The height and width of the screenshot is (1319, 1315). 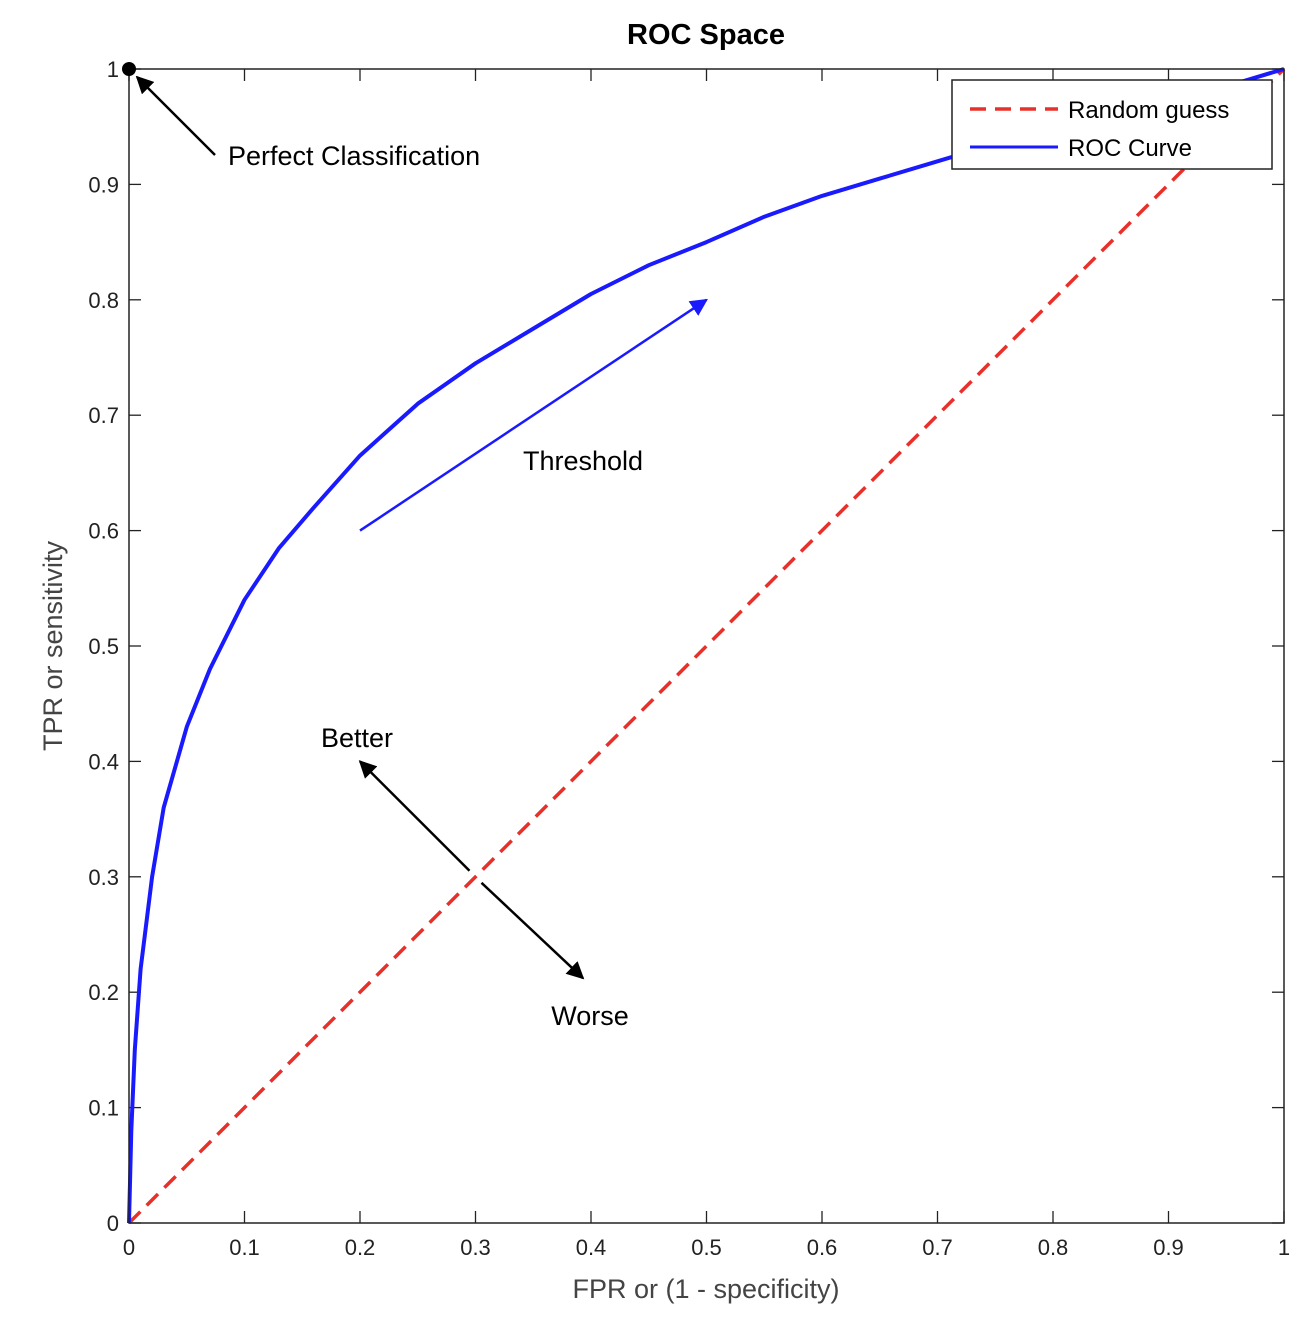 What do you see at coordinates (244, 1247) in the screenshot?
I see `x-tick-label: 0.1` at bounding box center [244, 1247].